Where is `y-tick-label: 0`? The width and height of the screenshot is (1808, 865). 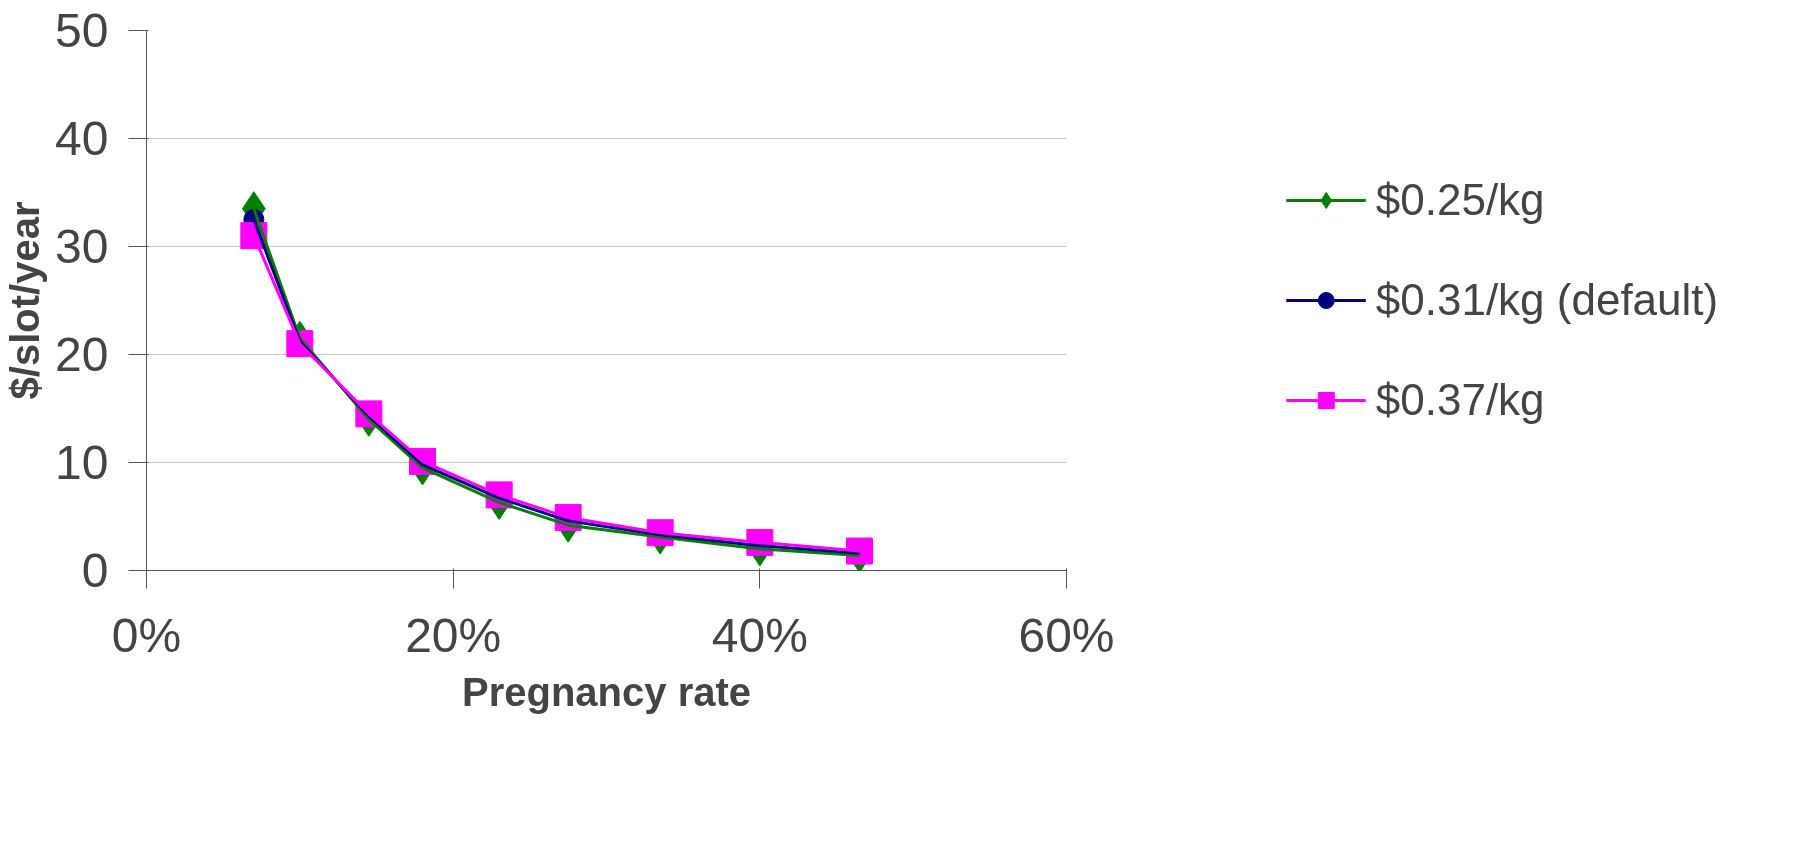 y-tick-label: 0 is located at coordinates (95, 570).